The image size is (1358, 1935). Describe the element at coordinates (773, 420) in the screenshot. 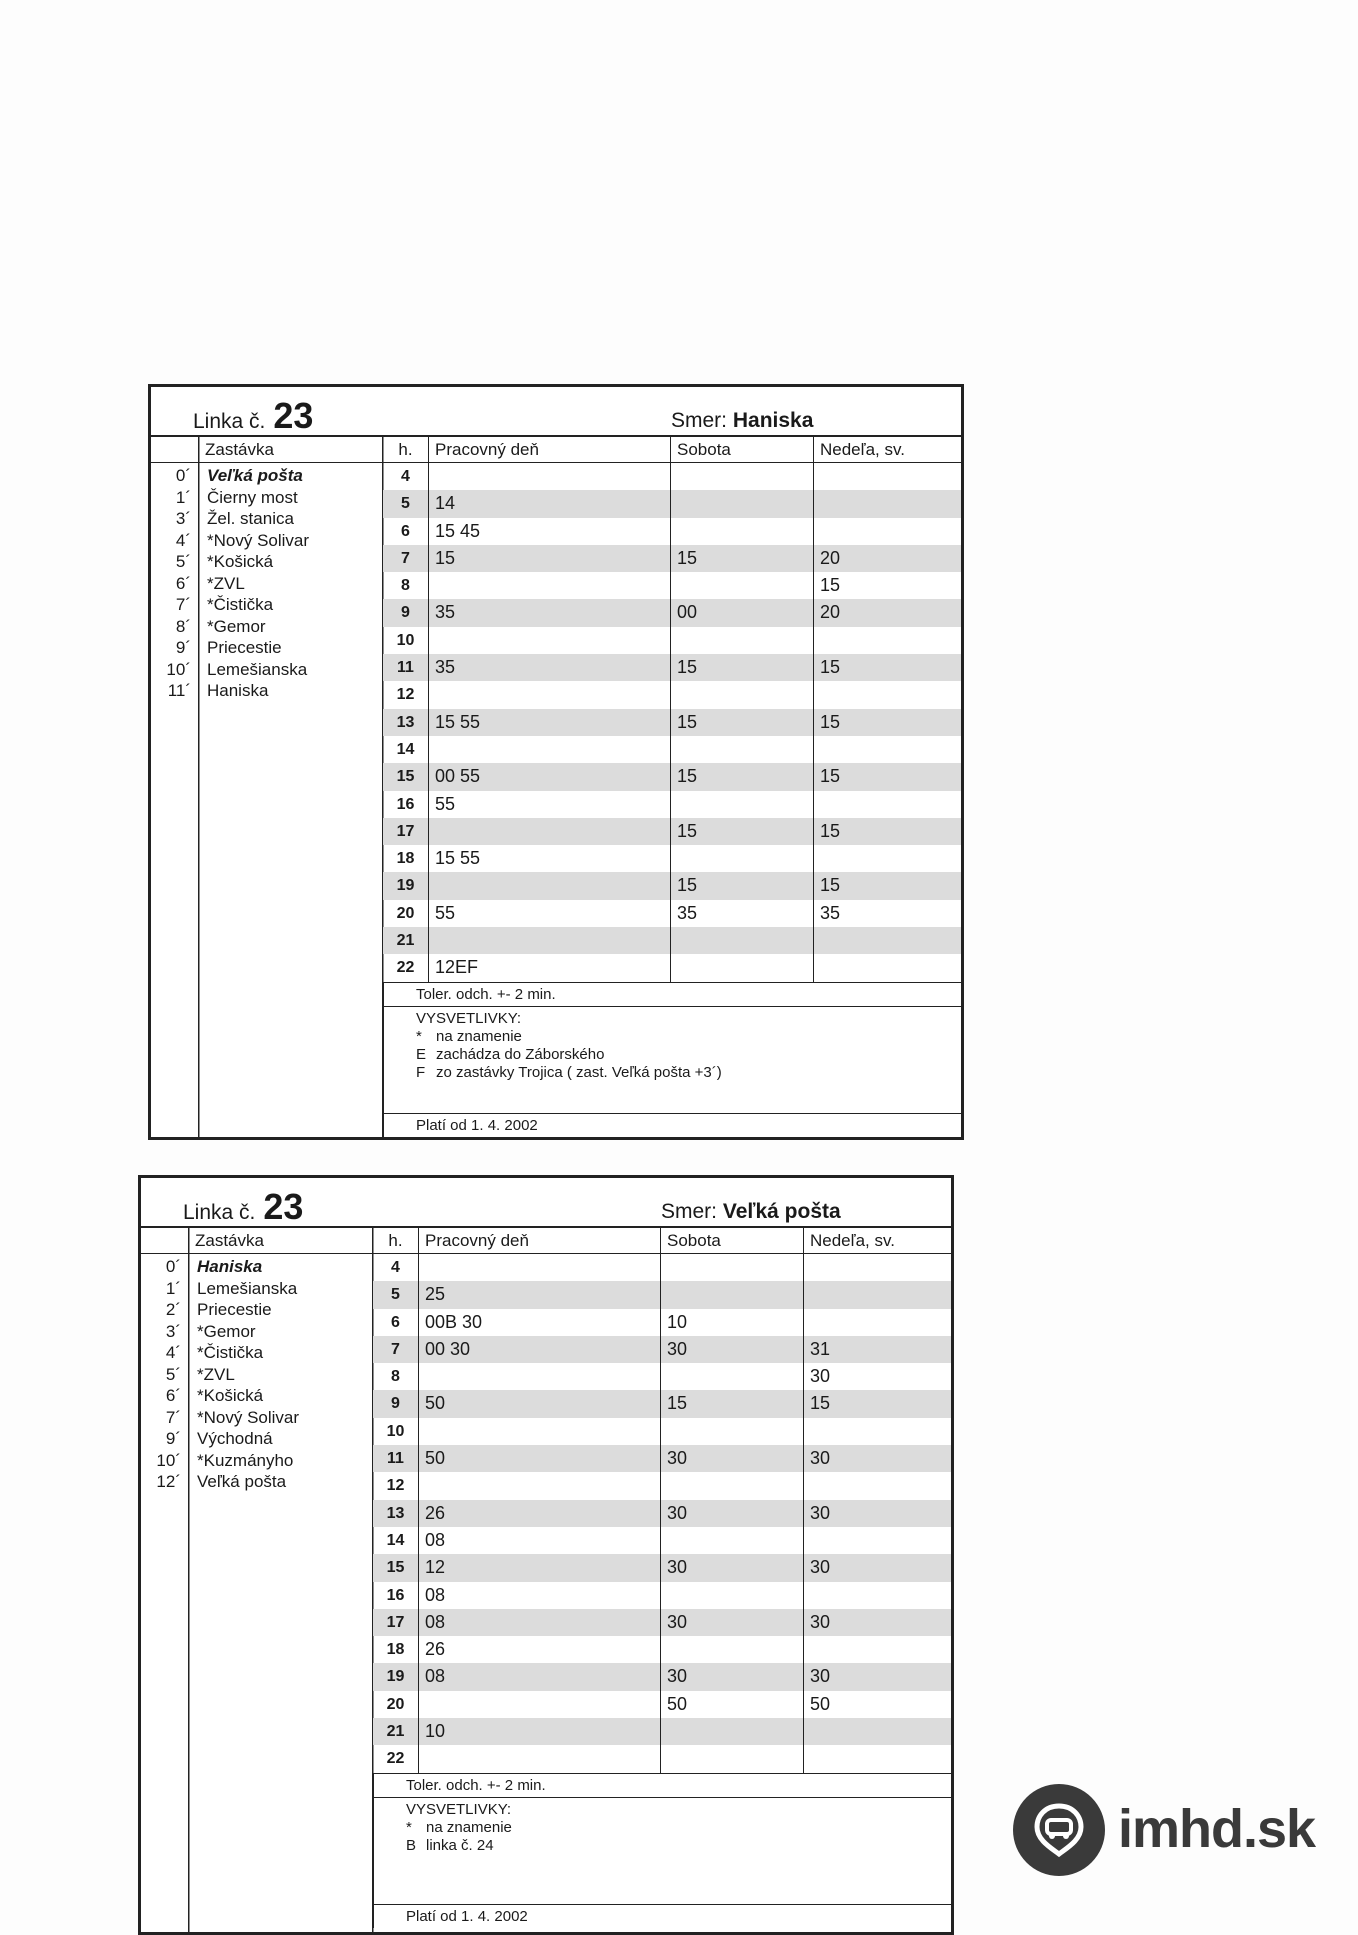

I see `direction-value: Haniska` at that location.